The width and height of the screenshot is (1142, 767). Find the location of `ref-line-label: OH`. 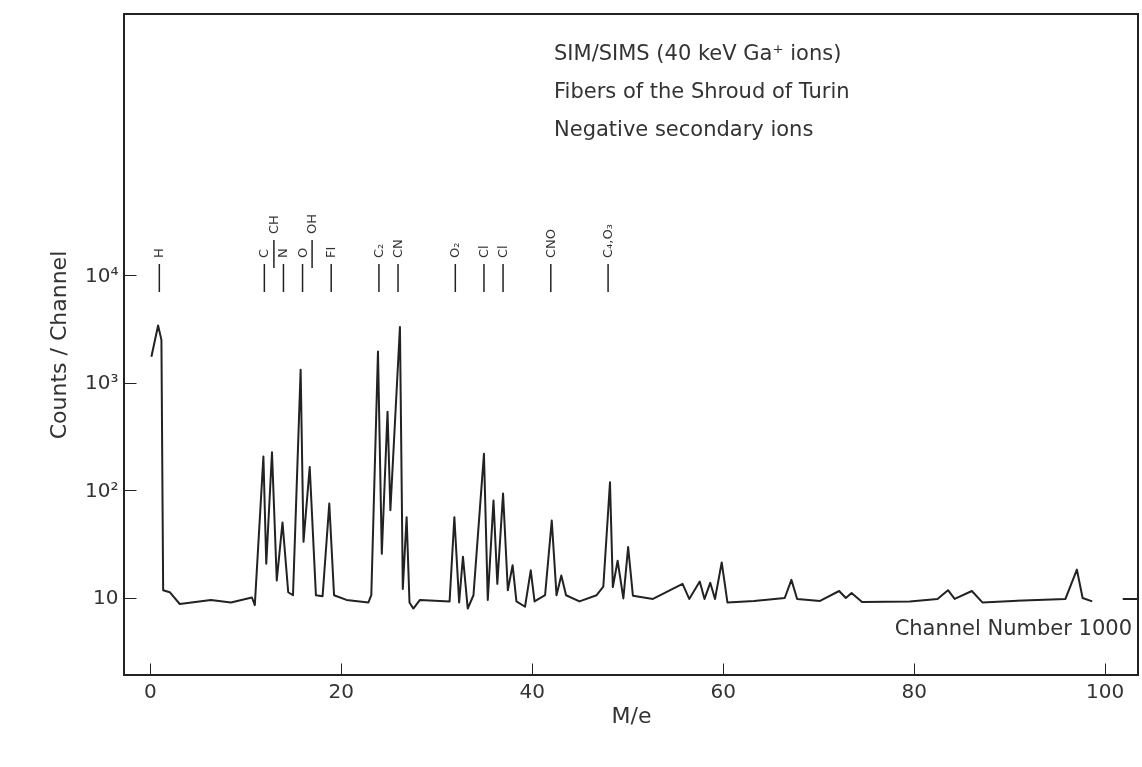

ref-line-label: OH is located at coordinates (312, 223).